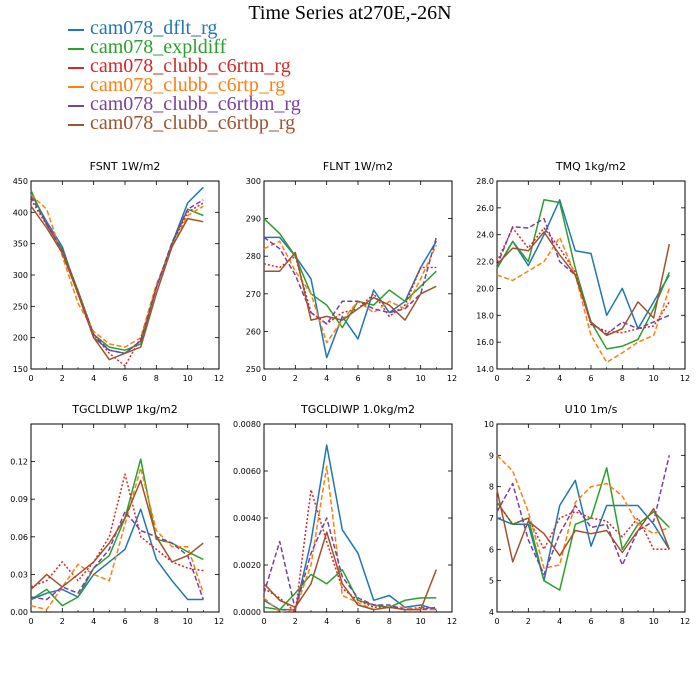 Image resolution: width=700 pixels, height=700 pixels. Describe the element at coordinates (188, 85) in the screenshot. I see `legend-label: cam078_clubb_c6rtp_rg` at that location.